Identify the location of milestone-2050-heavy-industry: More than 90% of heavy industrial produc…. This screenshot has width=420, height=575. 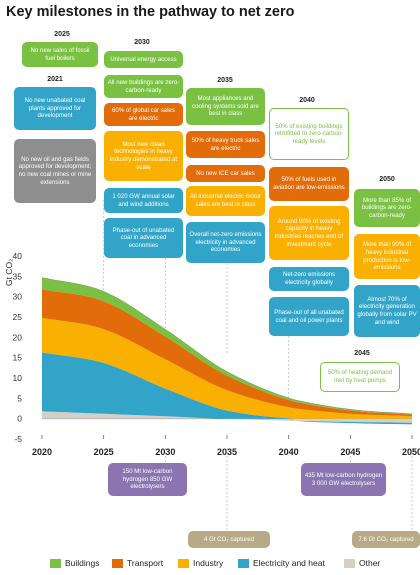
(387, 256).